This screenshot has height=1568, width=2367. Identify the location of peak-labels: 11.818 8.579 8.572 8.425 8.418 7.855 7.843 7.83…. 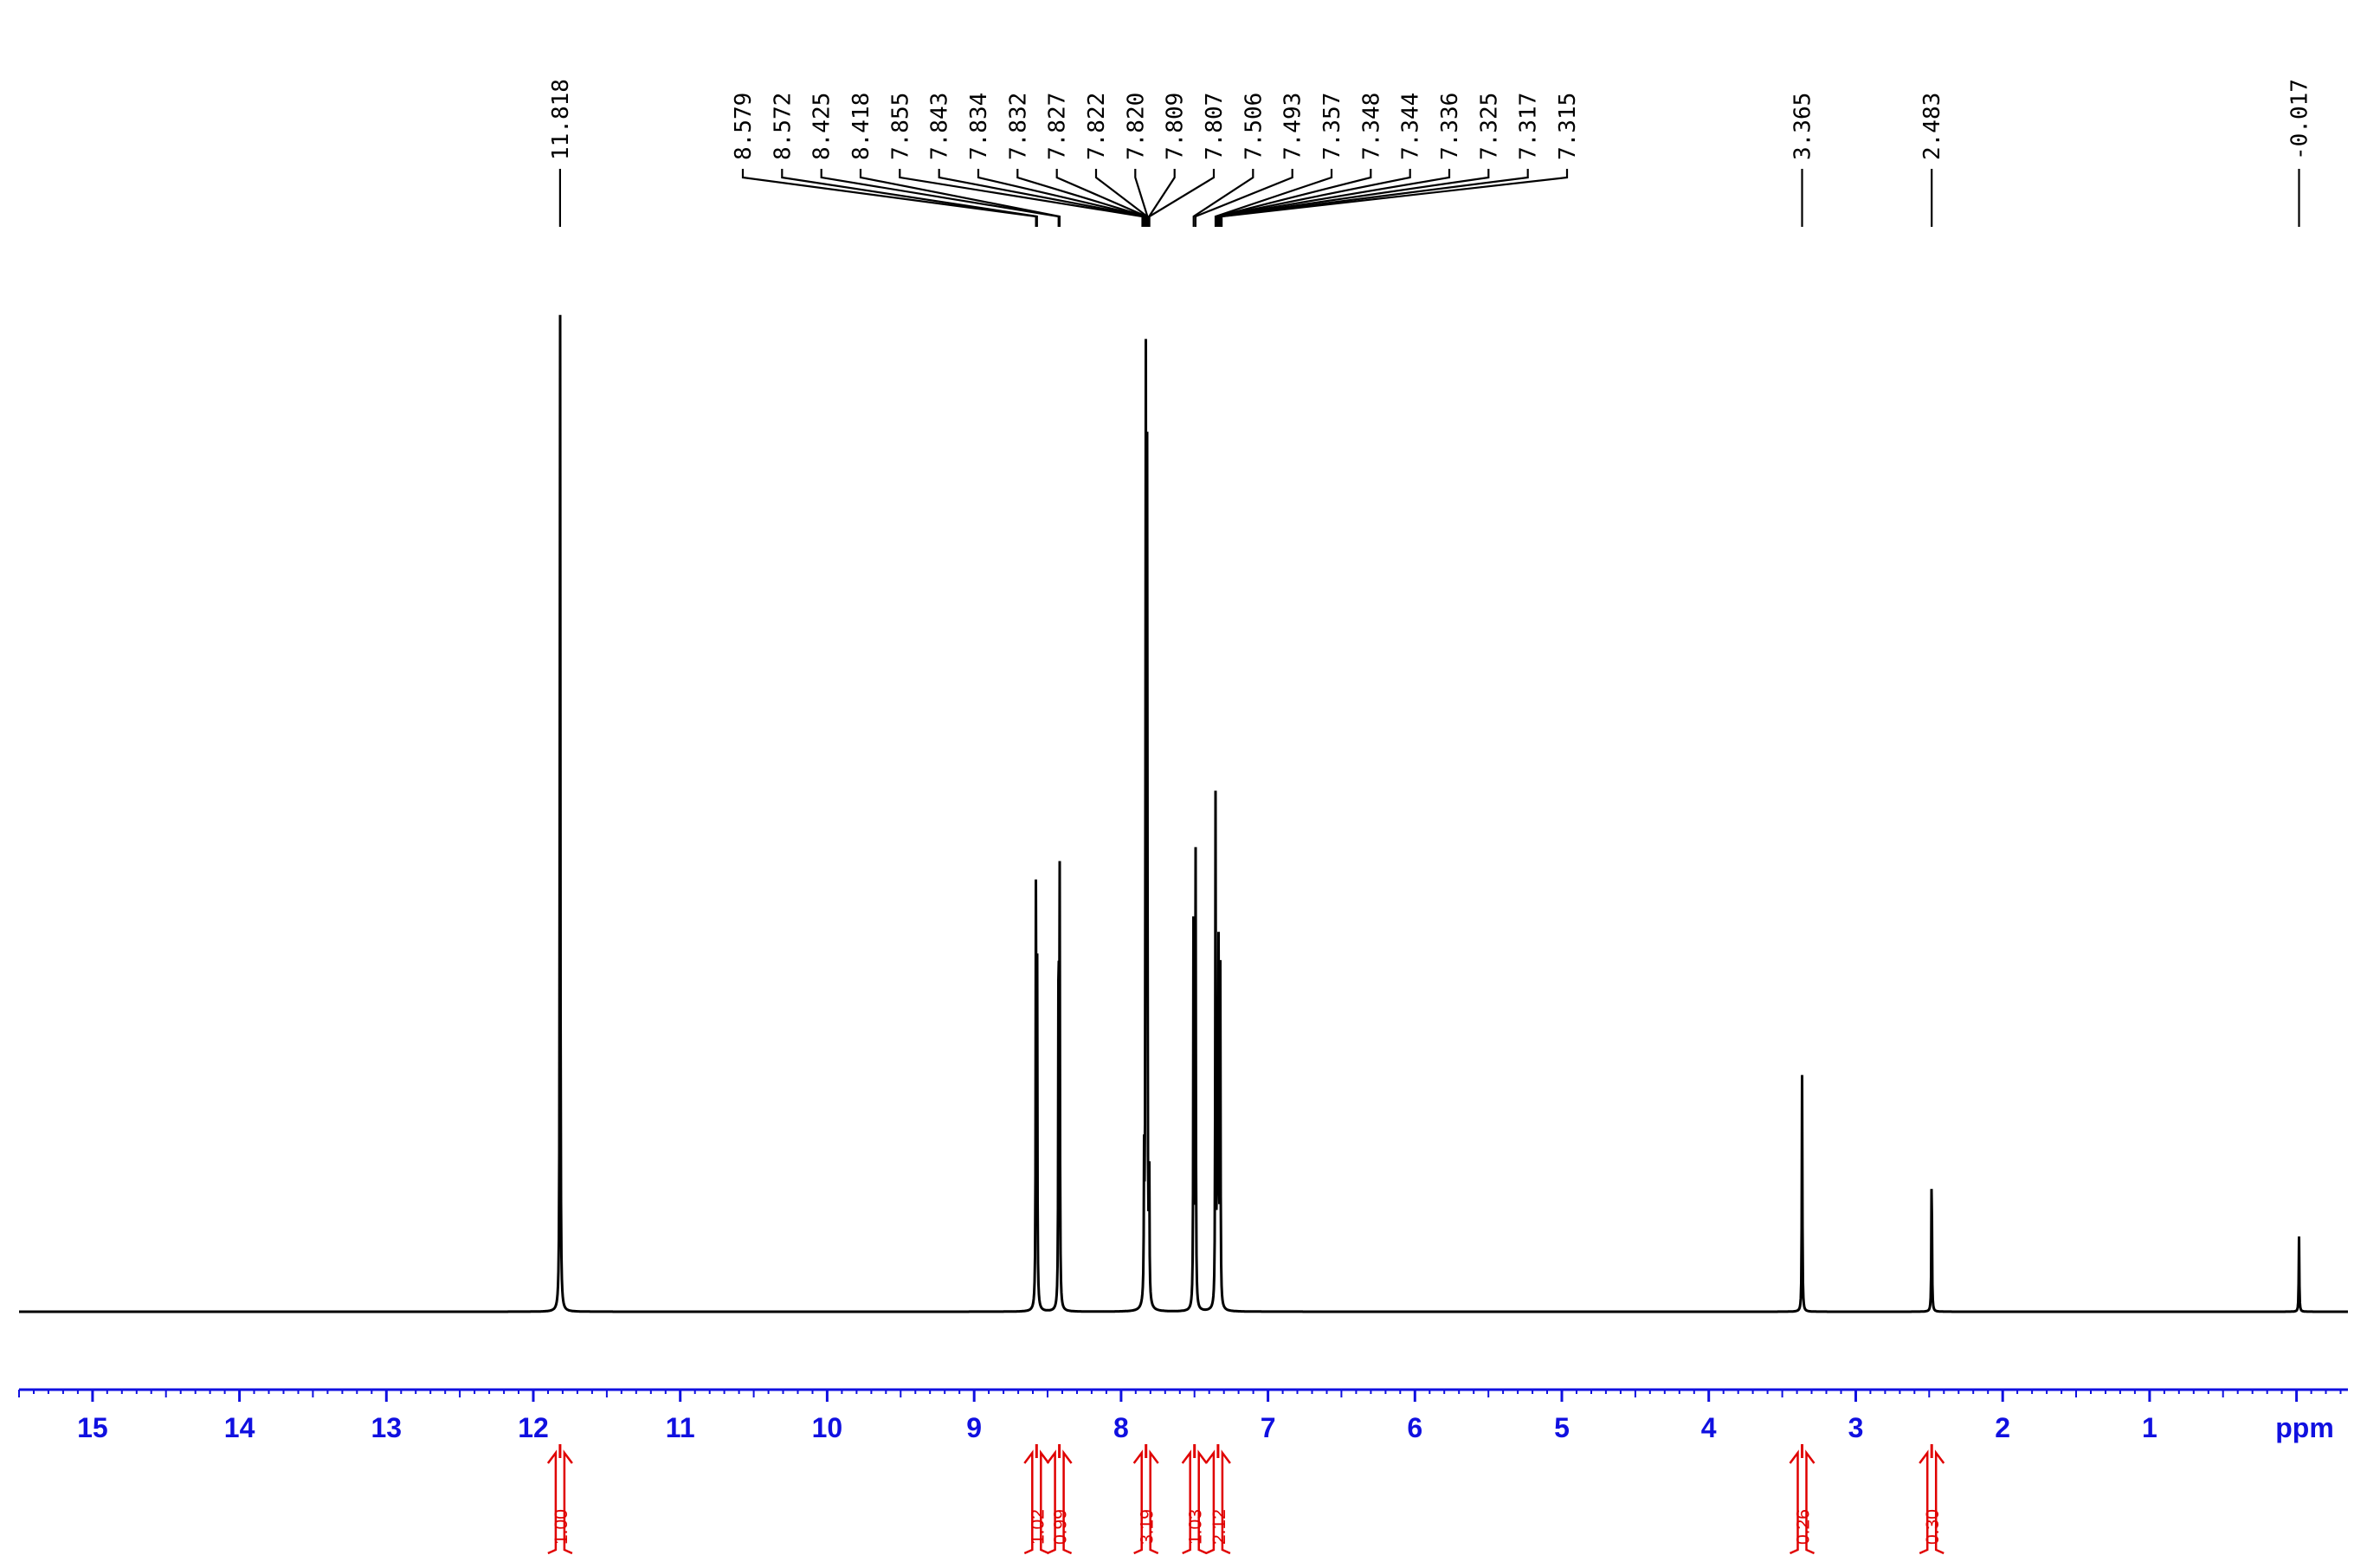
(1430, 120).